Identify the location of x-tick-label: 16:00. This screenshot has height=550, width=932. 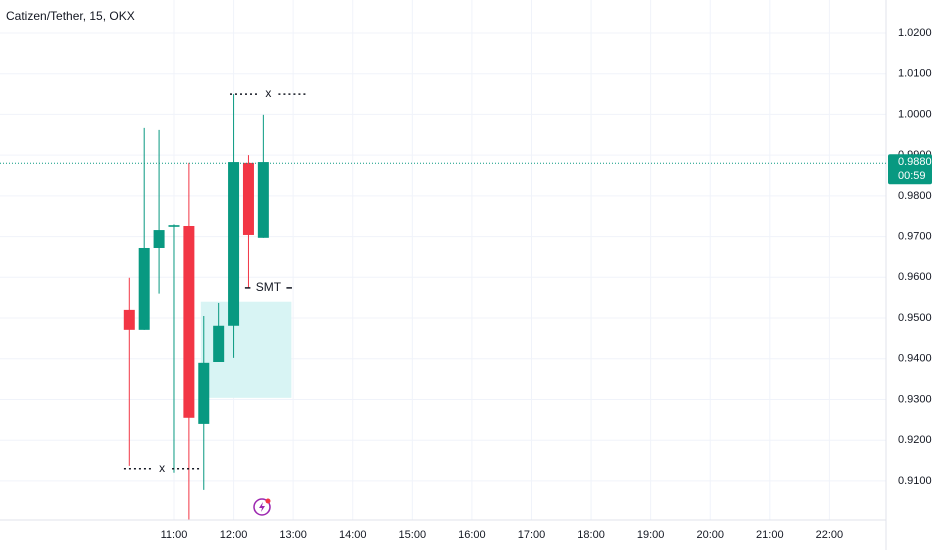
(472, 535).